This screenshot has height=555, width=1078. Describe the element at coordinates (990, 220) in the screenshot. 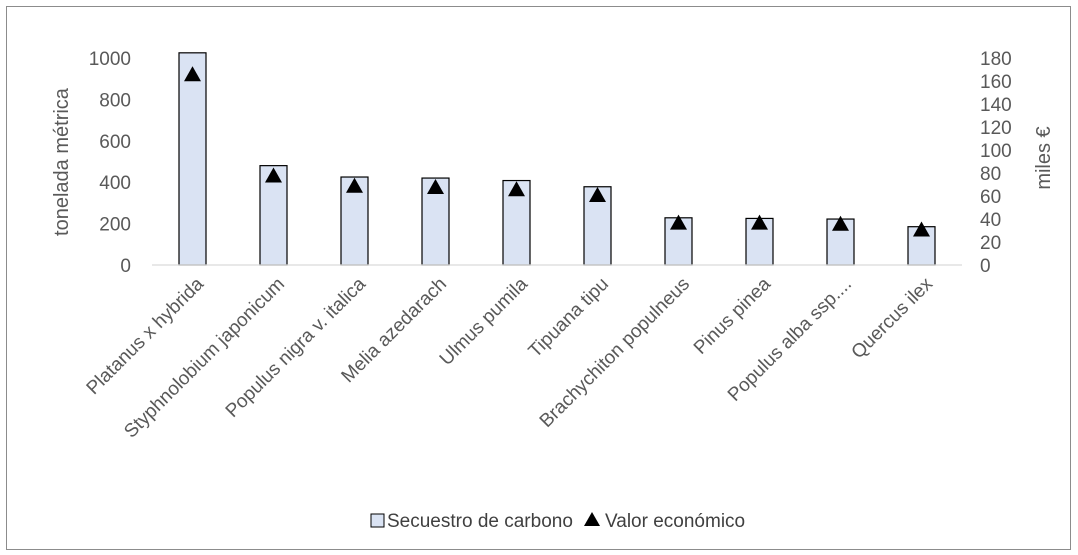

I see `y2-tick-label: 40` at that location.